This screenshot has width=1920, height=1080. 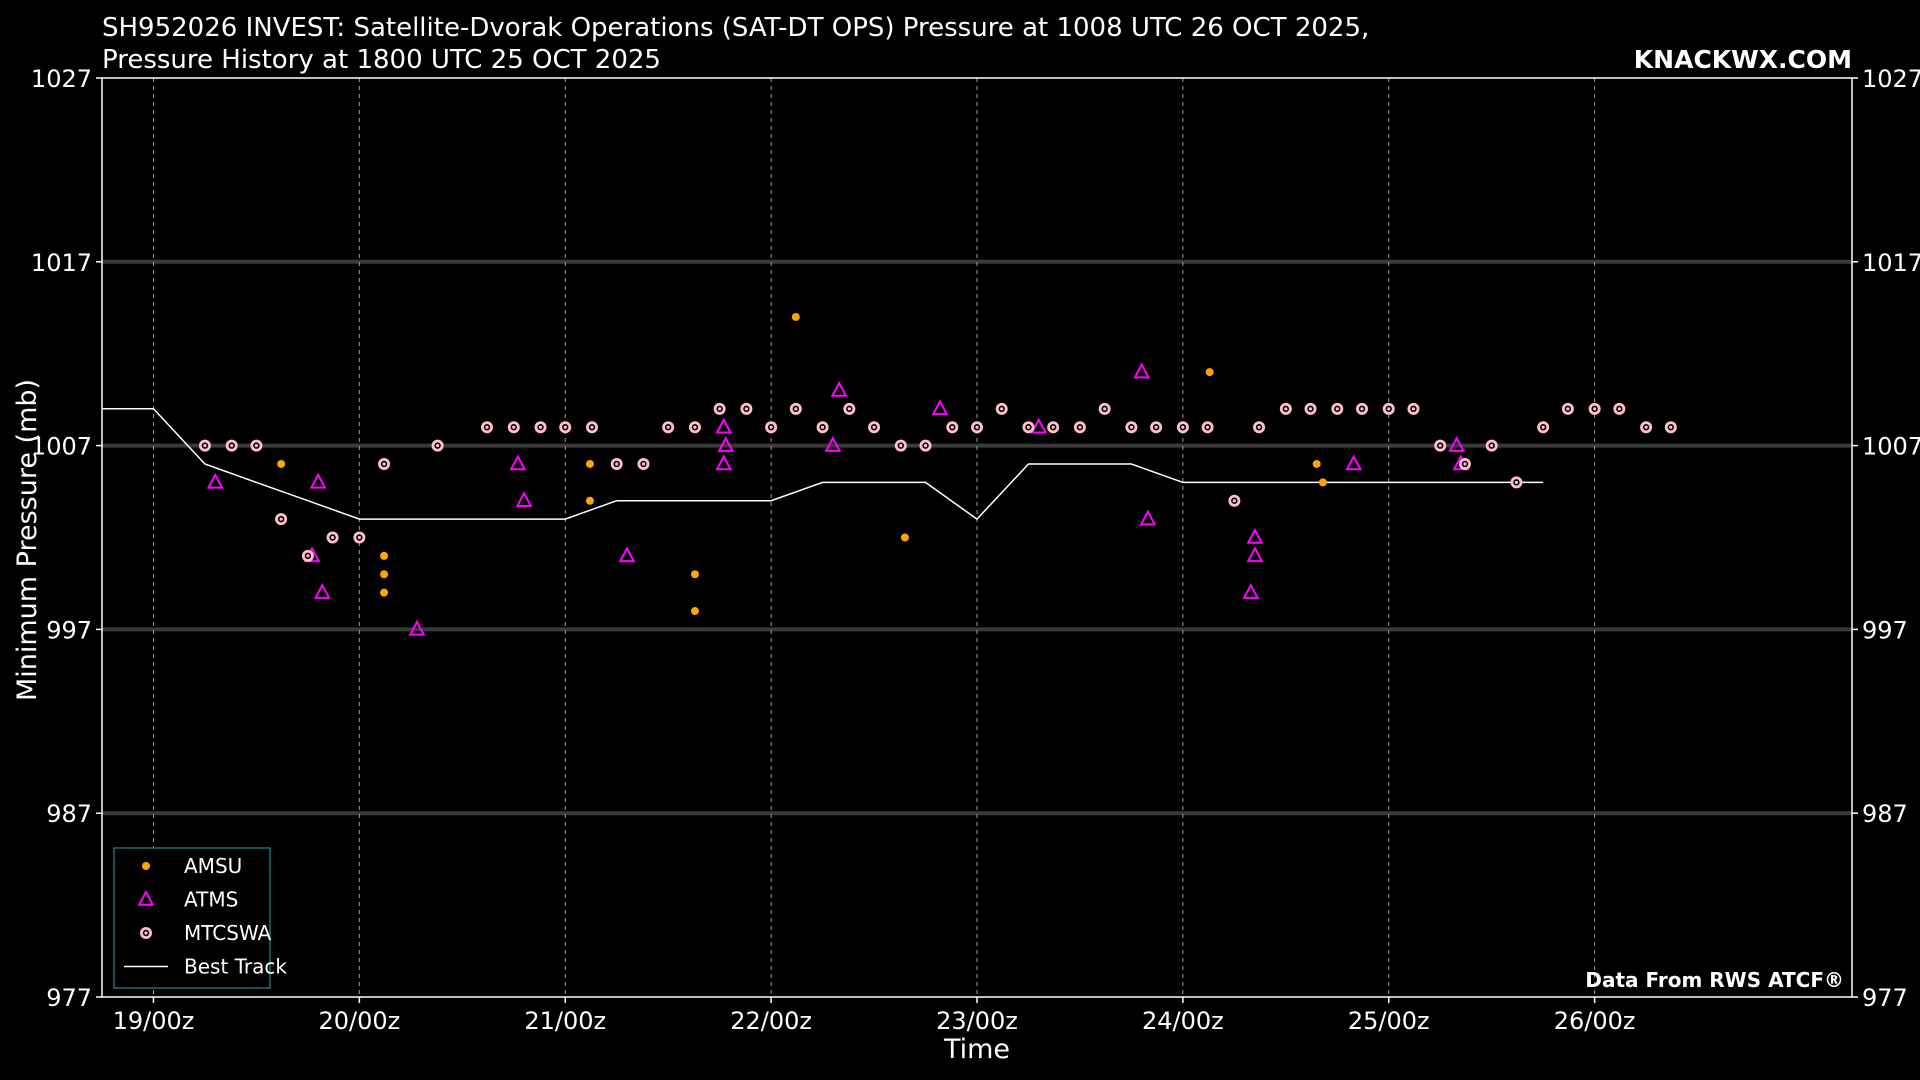 I want to click on y-tick-label-left: 987, so click(x=69, y=814).